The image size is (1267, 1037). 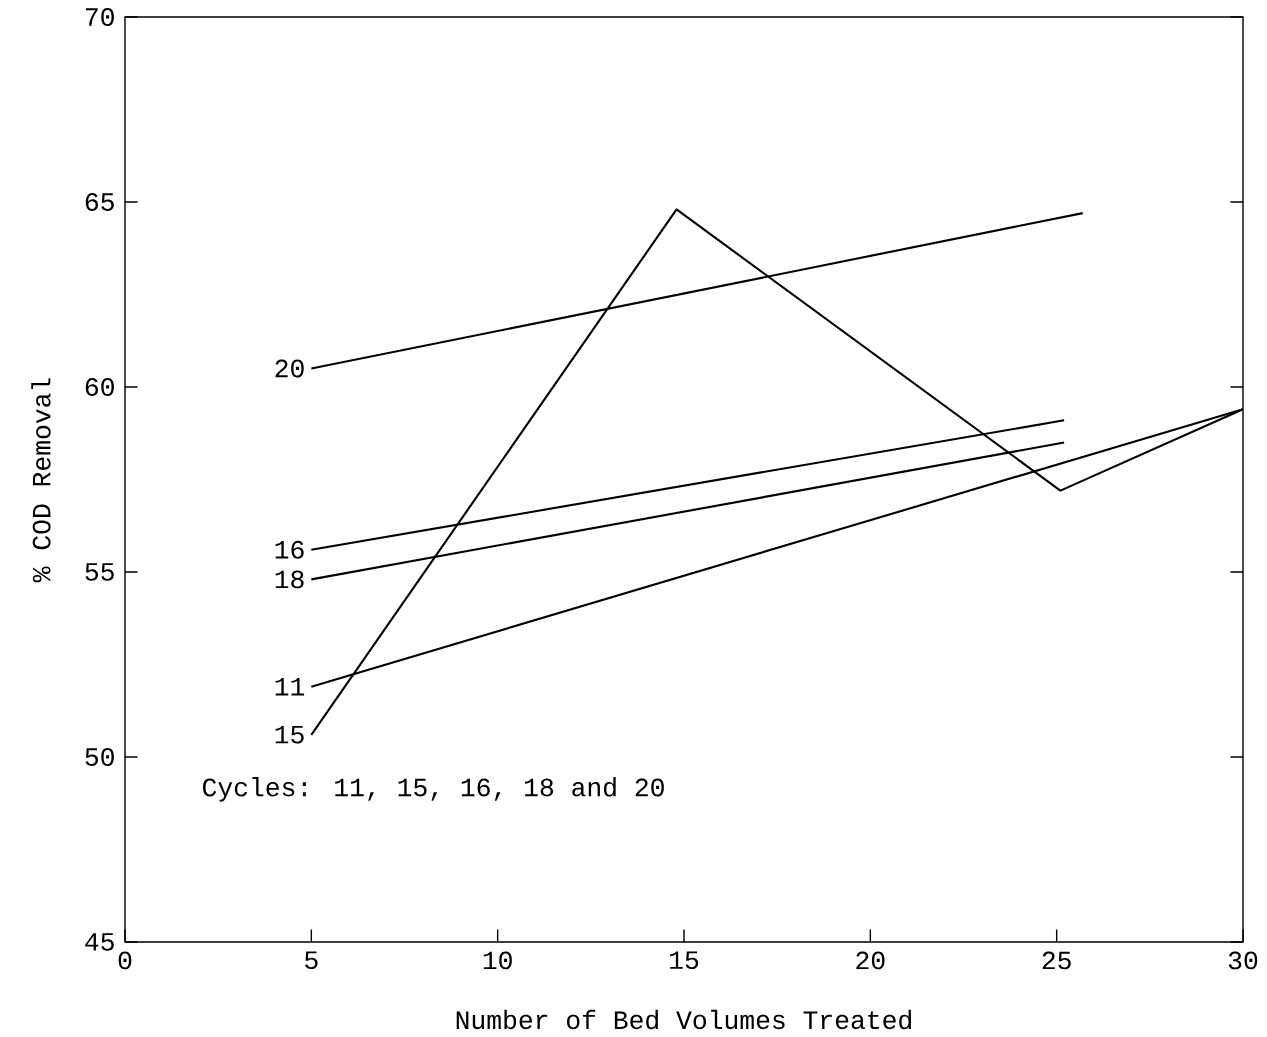 What do you see at coordinates (99, 757) in the screenshot?
I see `y-tick-label: 50` at bounding box center [99, 757].